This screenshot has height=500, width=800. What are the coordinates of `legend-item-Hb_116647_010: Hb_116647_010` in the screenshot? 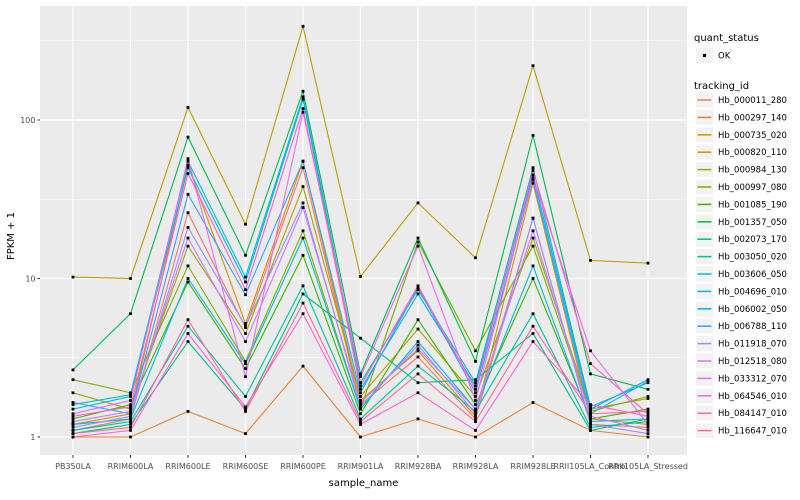 It's located at (741, 431).